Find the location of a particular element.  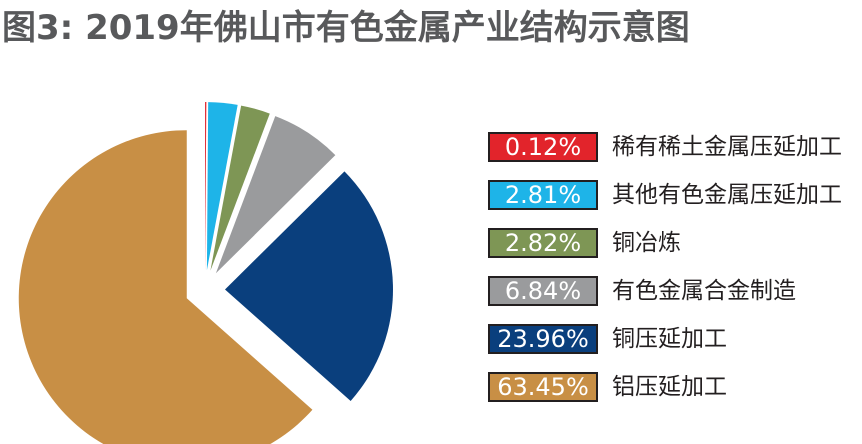

legend-item: 2.82% 铜冶炼 is located at coordinates (665, 243).